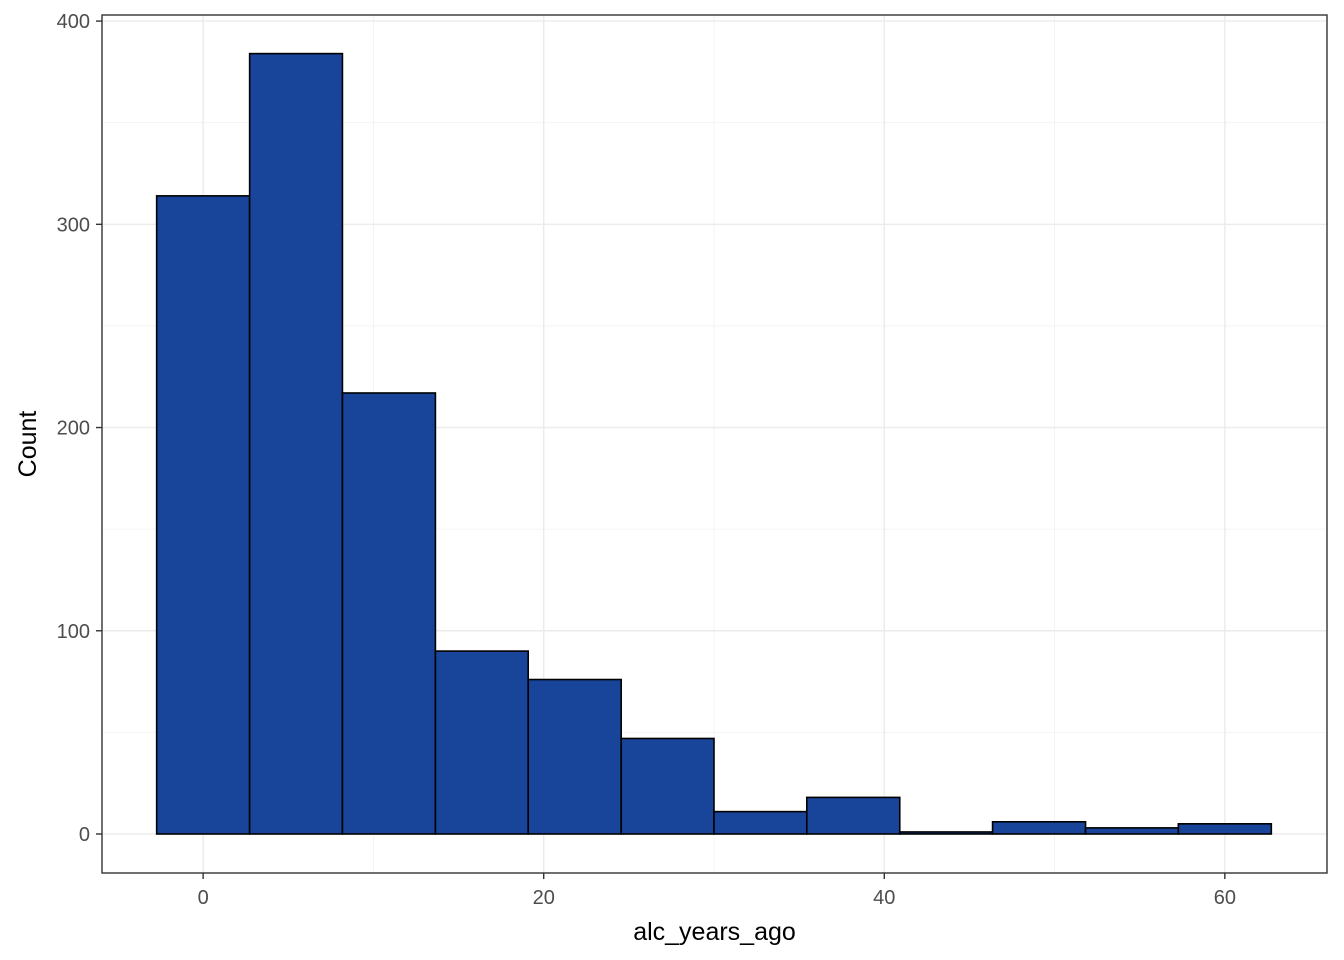  Describe the element at coordinates (73, 225) in the screenshot. I see `y-tick-label: 300` at that location.